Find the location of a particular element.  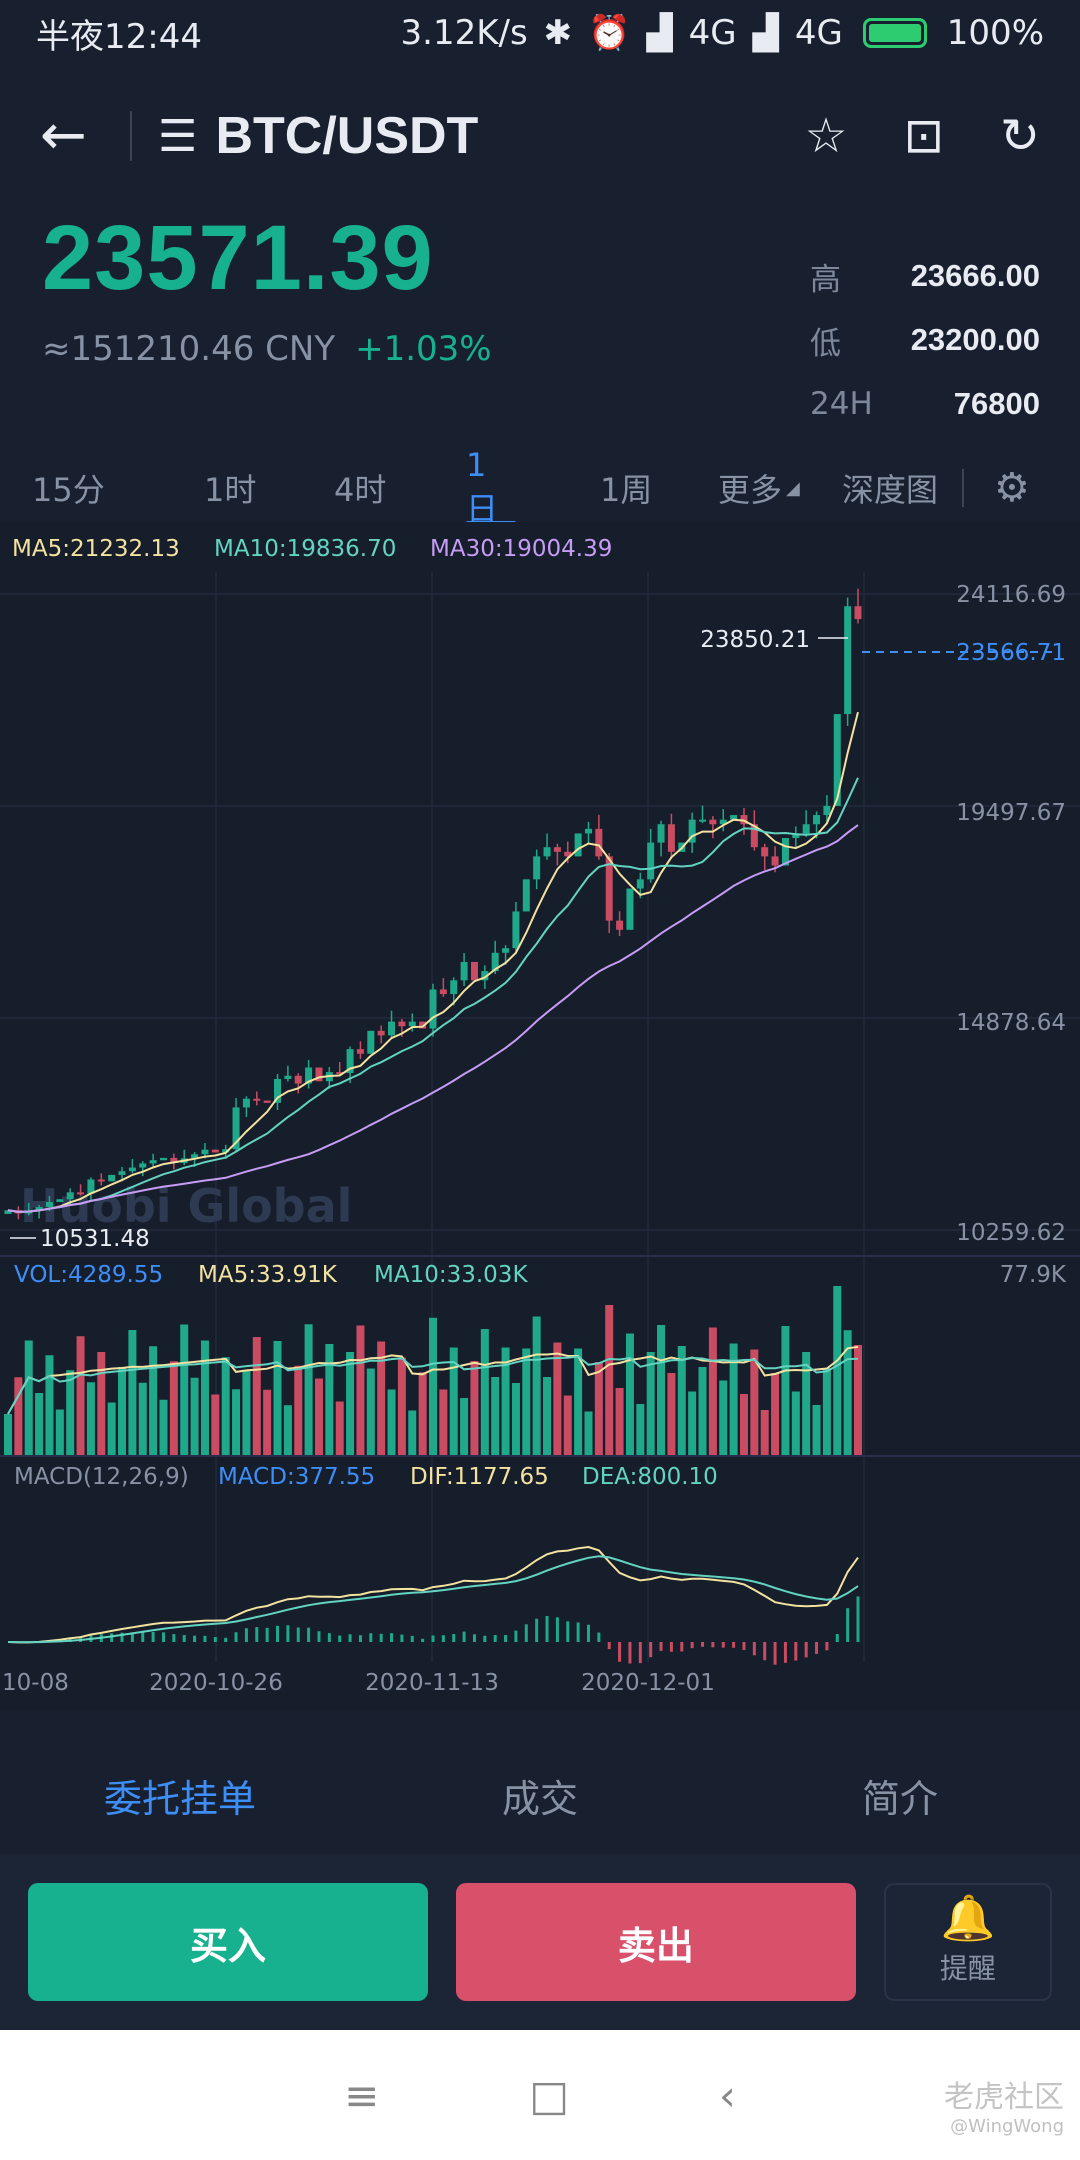

nav-home-icon: □ is located at coordinates (549, 2095).